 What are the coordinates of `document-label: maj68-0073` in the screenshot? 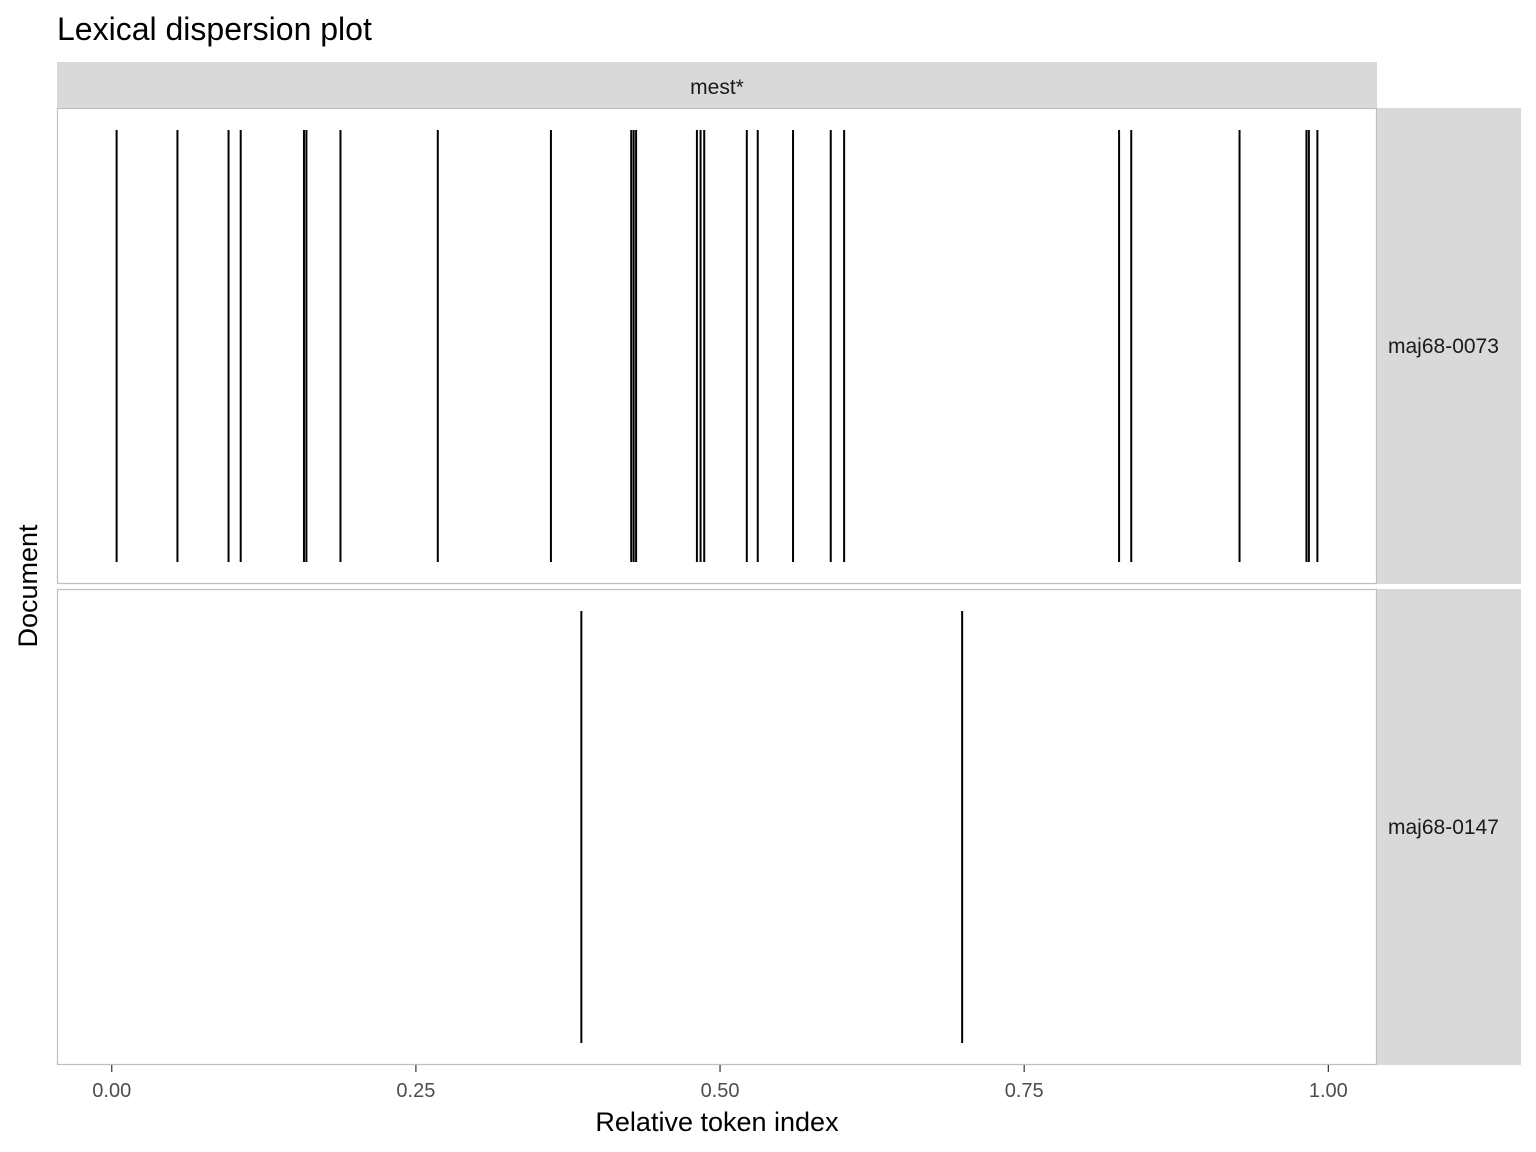 It's located at (1443, 346).